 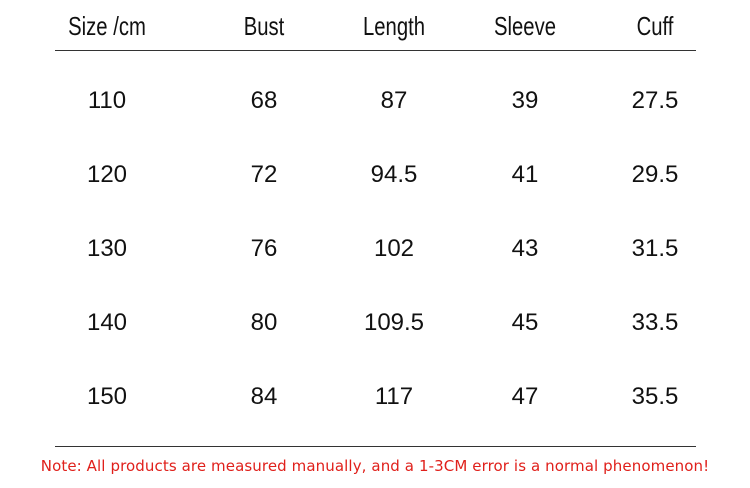 What do you see at coordinates (394, 396) in the screenshot?
I see `table-cell: 117` at bounding box center [394, 396].